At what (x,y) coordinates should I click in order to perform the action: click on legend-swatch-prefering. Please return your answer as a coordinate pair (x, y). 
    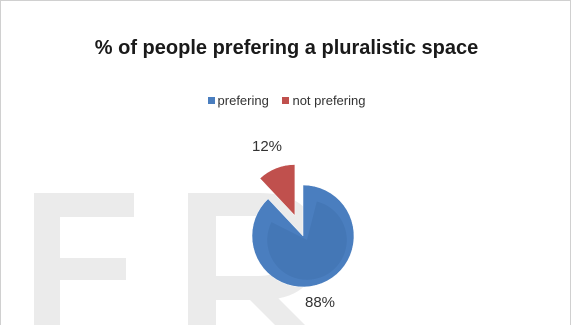
    Looking at the image, I should click on (211, 100).